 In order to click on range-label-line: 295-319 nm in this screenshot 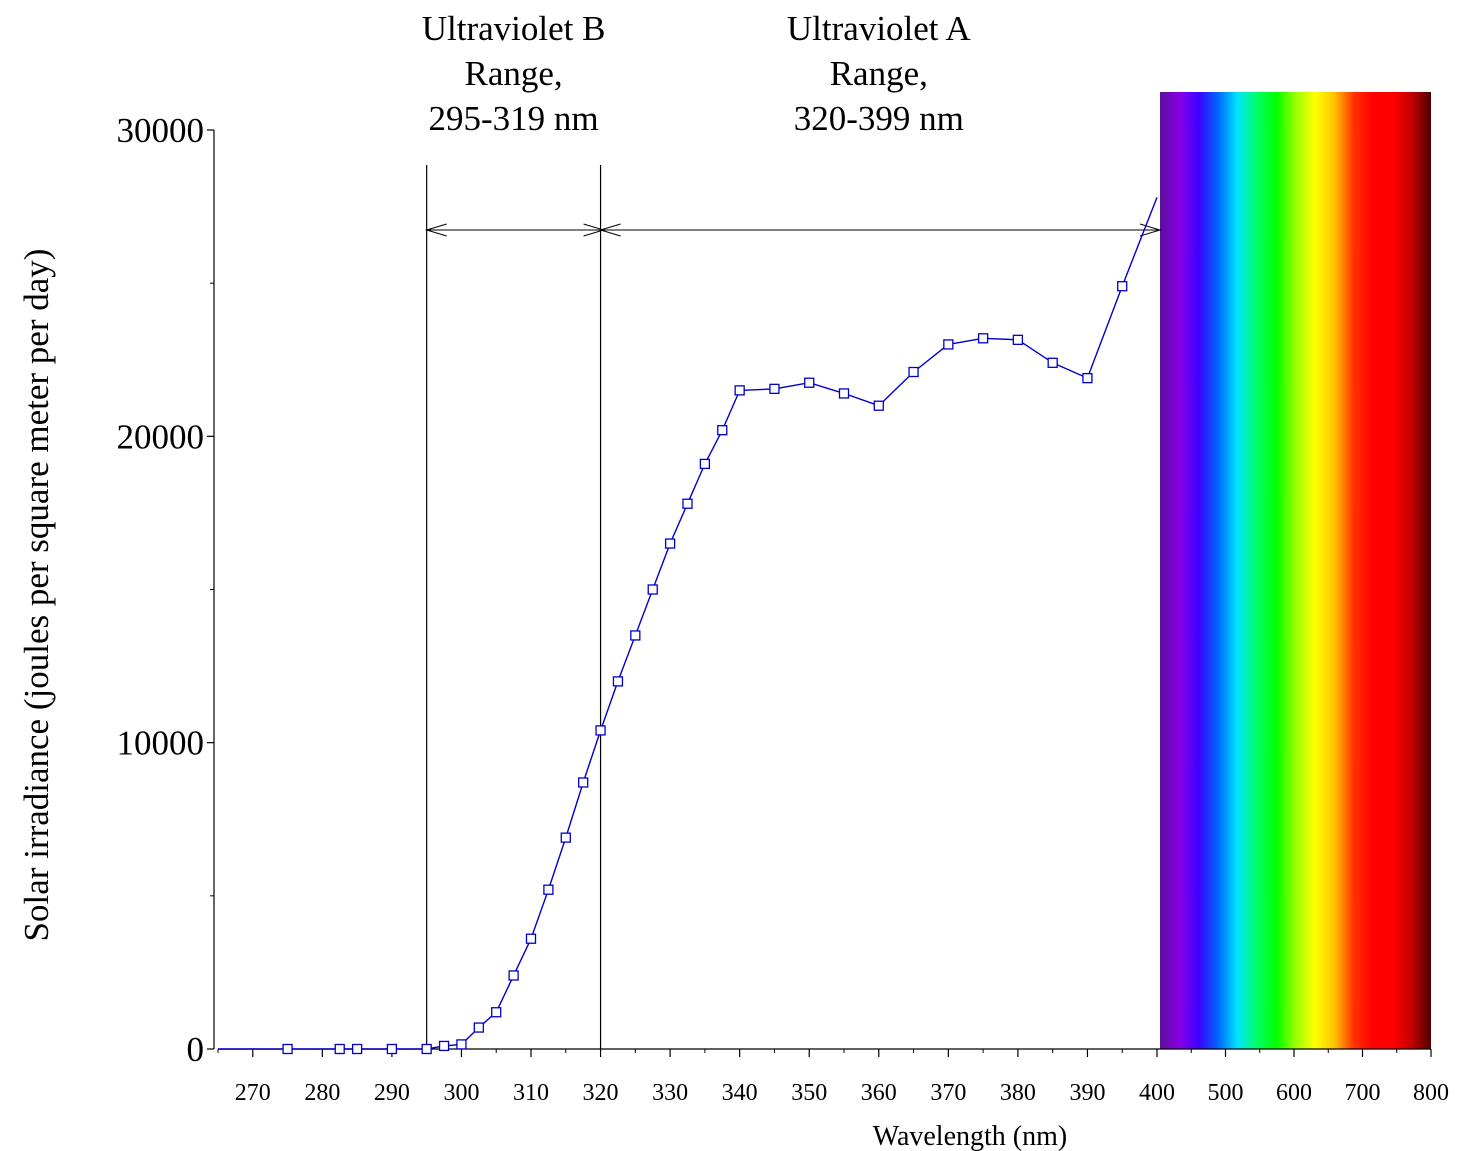, I will do `click(514, 118)`.